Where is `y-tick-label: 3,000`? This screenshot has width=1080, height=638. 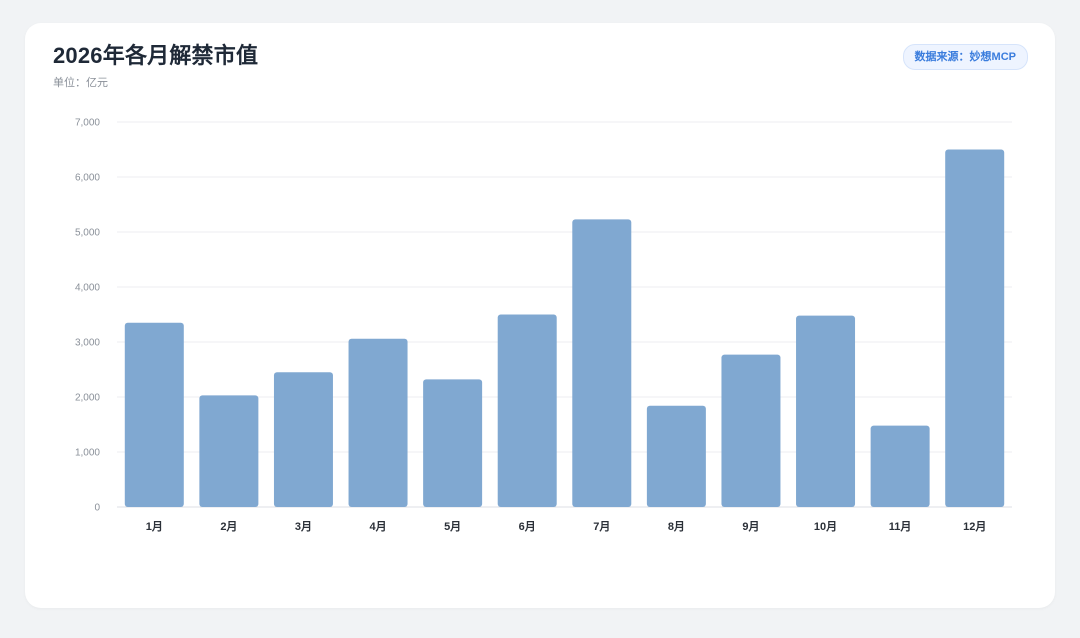
y-tick-label: 3,000 is located at coordinates (87, 343).